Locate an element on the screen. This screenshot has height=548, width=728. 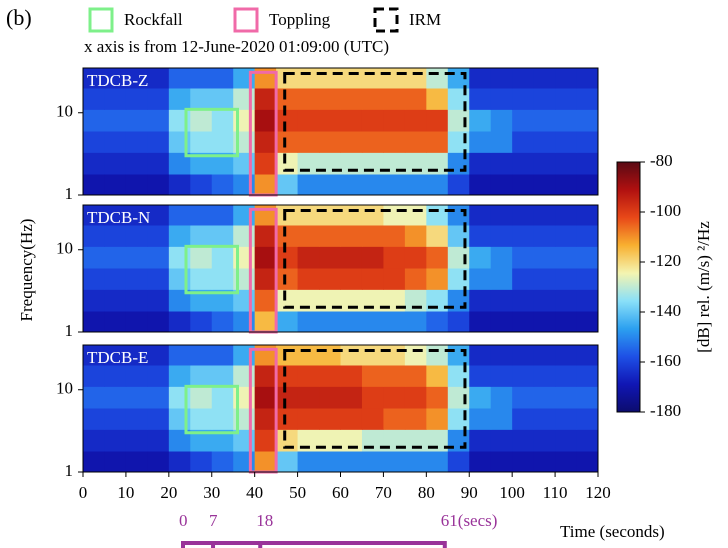
x-tick-label: 20 is located at coordinates (168, 492).